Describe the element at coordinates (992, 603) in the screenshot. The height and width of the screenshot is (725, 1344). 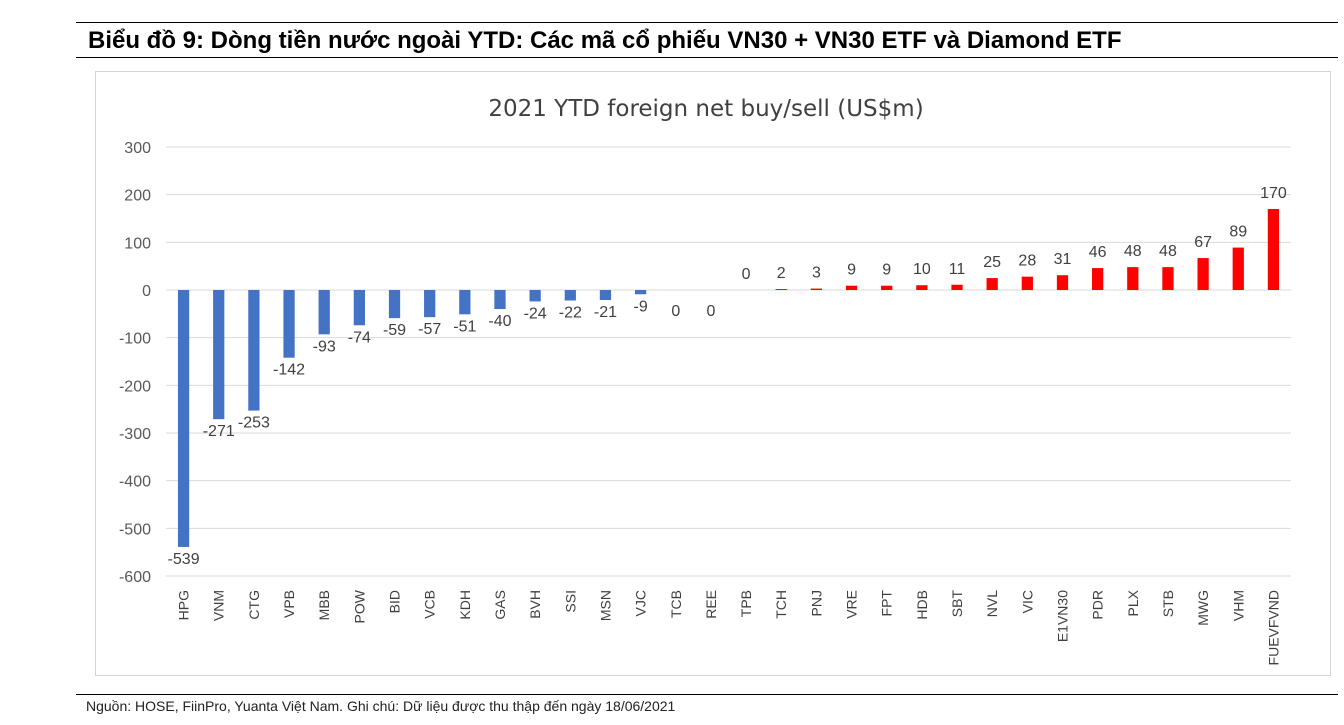
I see `x-tick-label: NVL` at that location.